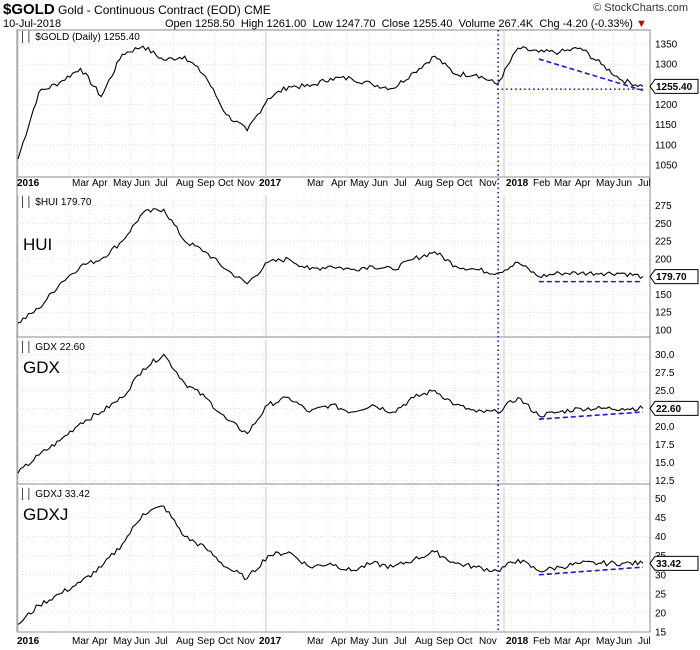 This screenshot has width=700, height=650. Describe the element at coordinates (663, 313) in the screenshot. I see `y-tick-label: 125` at that location.